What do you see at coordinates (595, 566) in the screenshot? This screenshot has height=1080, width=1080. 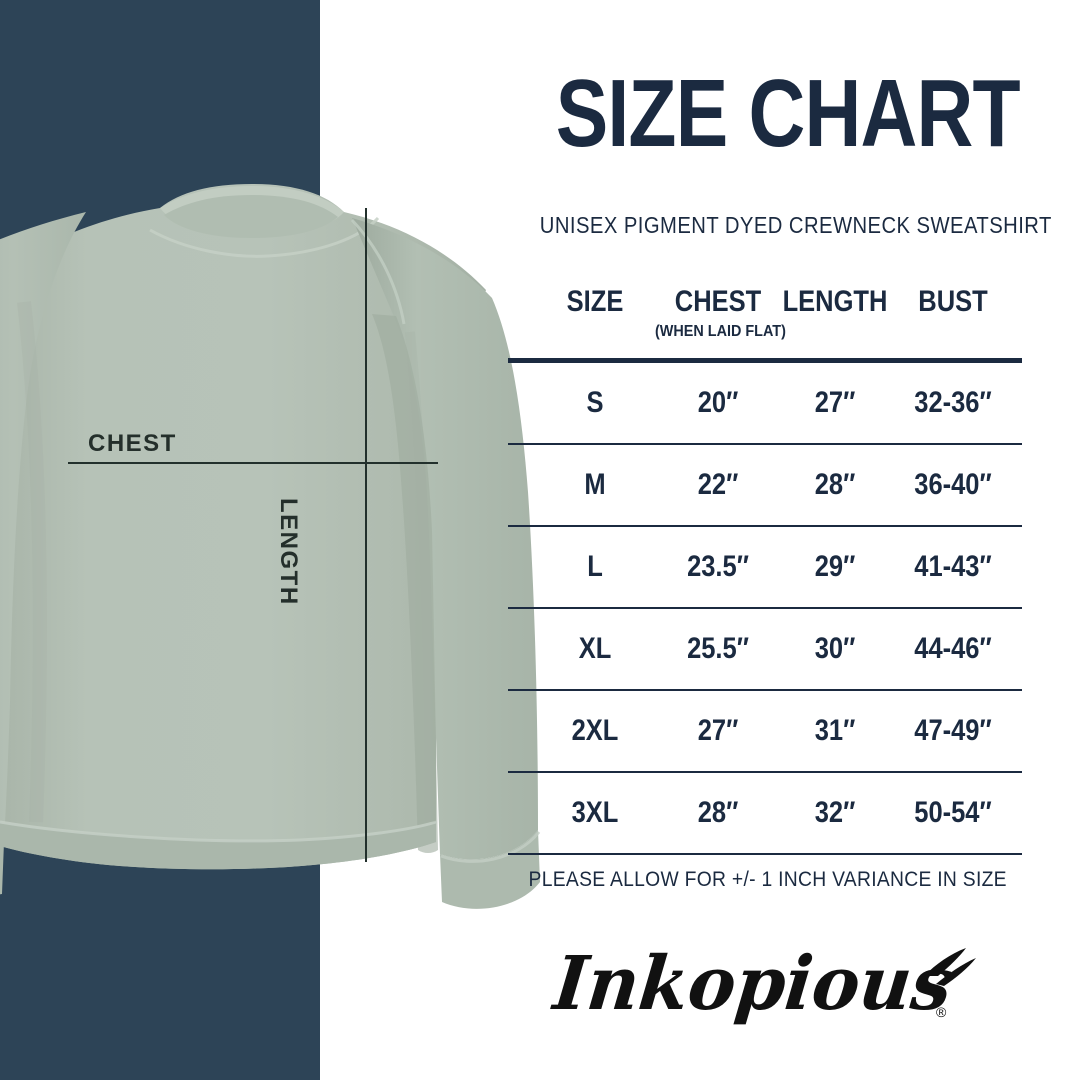 I see `cell-size: L` at bounding box center [595, 566].